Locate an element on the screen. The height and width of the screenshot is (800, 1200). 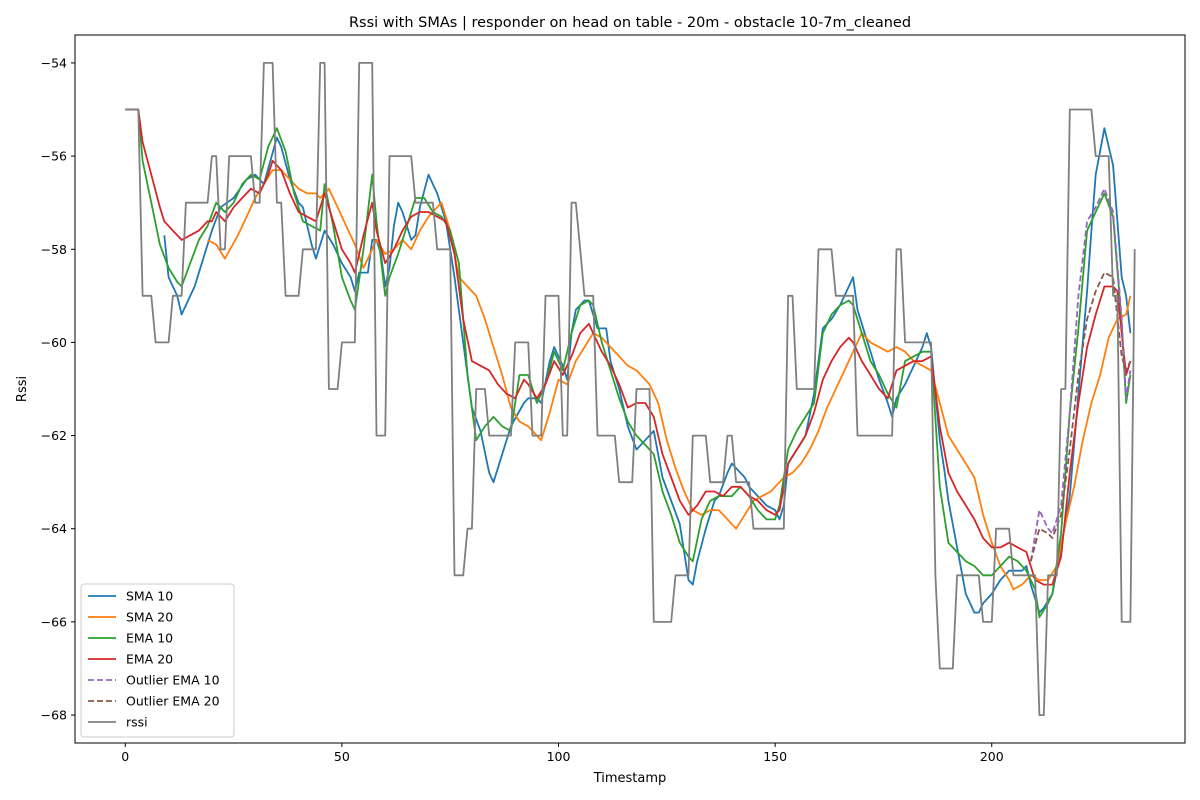
legend-frame is located at coordinates (157, 660).